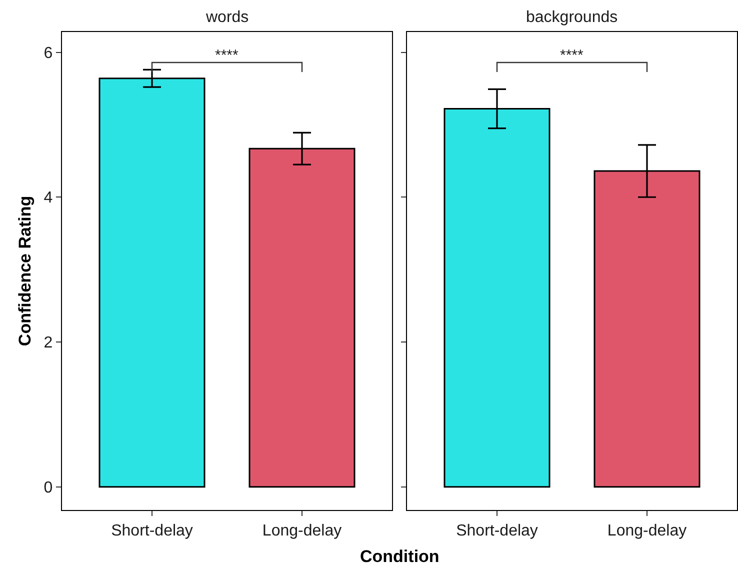  Describe the element at coordinates (24, 271) in the screenshot. I see `y-axis-title: Confidence Rating` at that location.